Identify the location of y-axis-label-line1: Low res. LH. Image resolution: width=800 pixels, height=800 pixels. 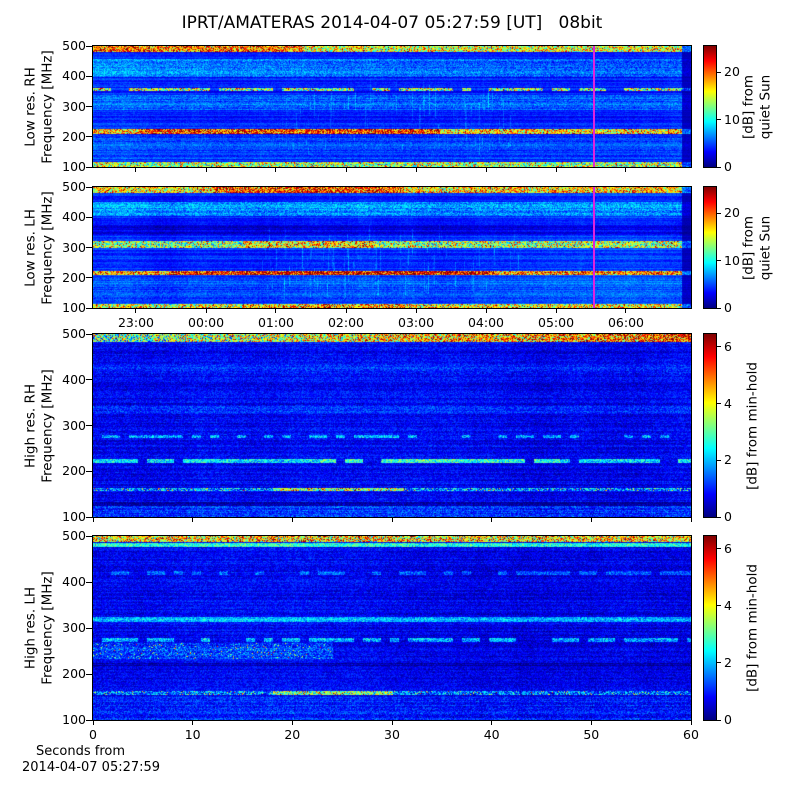
(30, 247).